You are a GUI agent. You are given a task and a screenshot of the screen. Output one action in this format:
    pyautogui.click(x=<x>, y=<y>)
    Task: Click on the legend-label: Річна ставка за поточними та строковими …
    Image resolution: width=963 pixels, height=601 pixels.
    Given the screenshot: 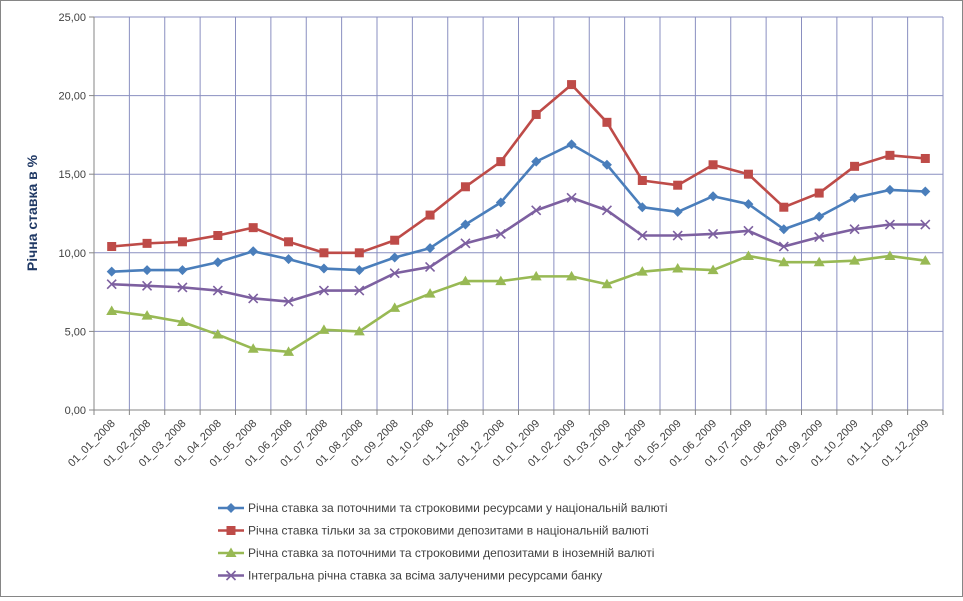 What is the action you would take?
    pyautogui.click(x=451, y=553)
    